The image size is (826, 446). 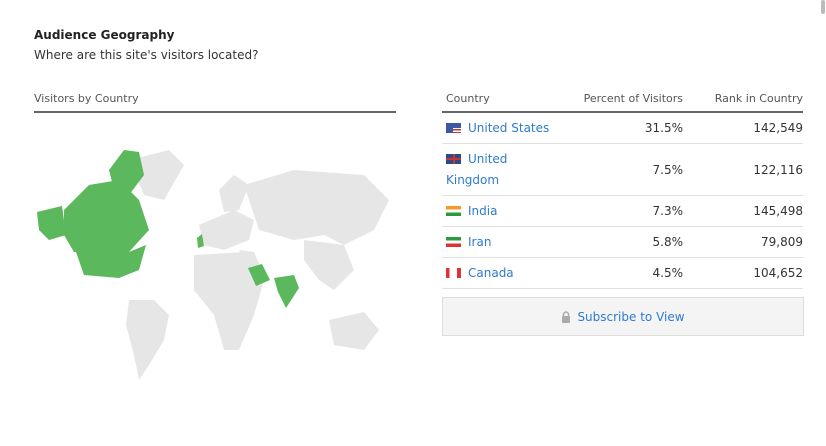 I want to click on map-usa, so click(x=111, y=261).